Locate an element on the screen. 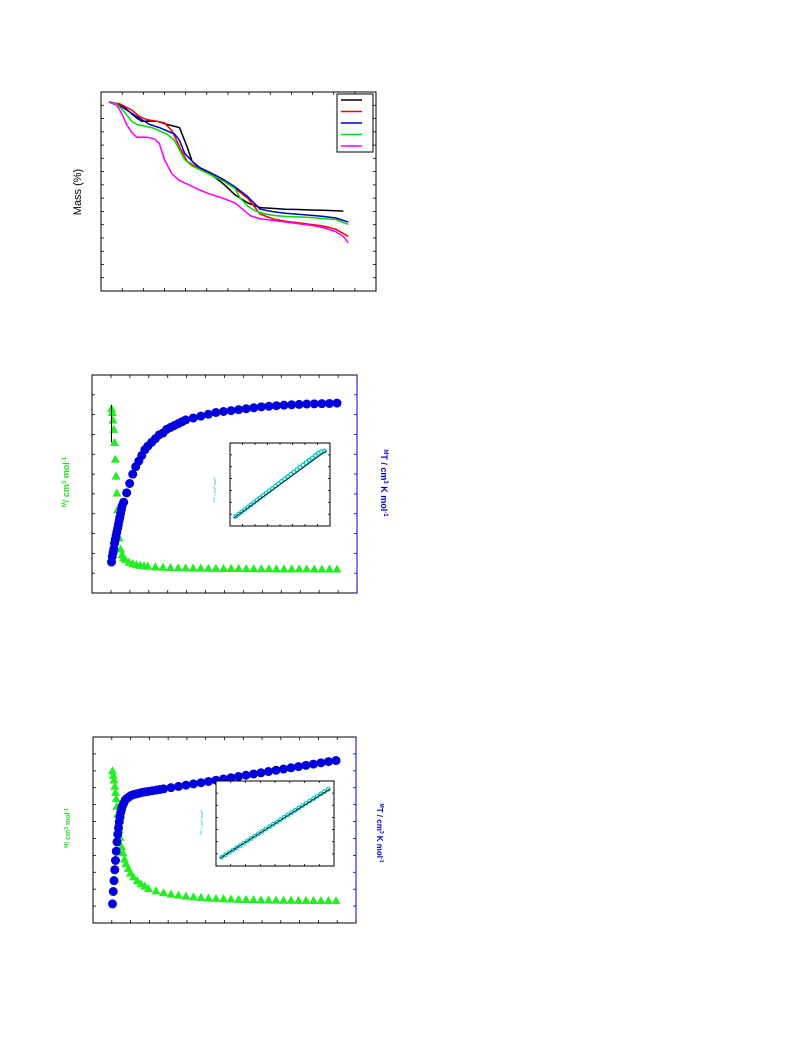 This screenshot has width=793, height=1057. mag2-marks is located at coordinates (224, 832).